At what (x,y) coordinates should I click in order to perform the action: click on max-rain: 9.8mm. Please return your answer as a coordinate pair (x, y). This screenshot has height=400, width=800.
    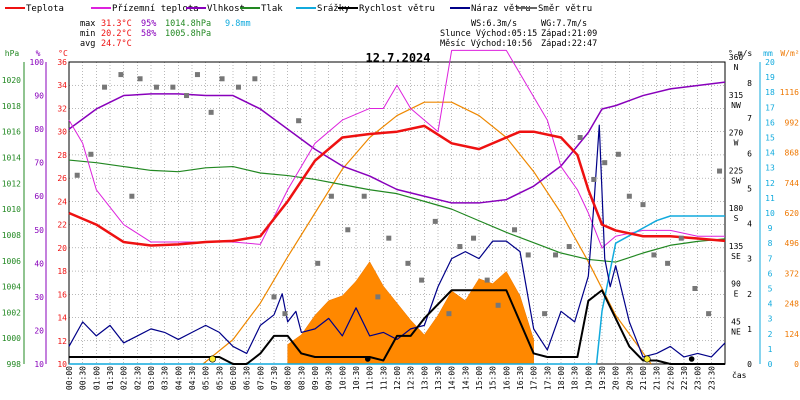
    Looking at the image, I should click on (238, 24).